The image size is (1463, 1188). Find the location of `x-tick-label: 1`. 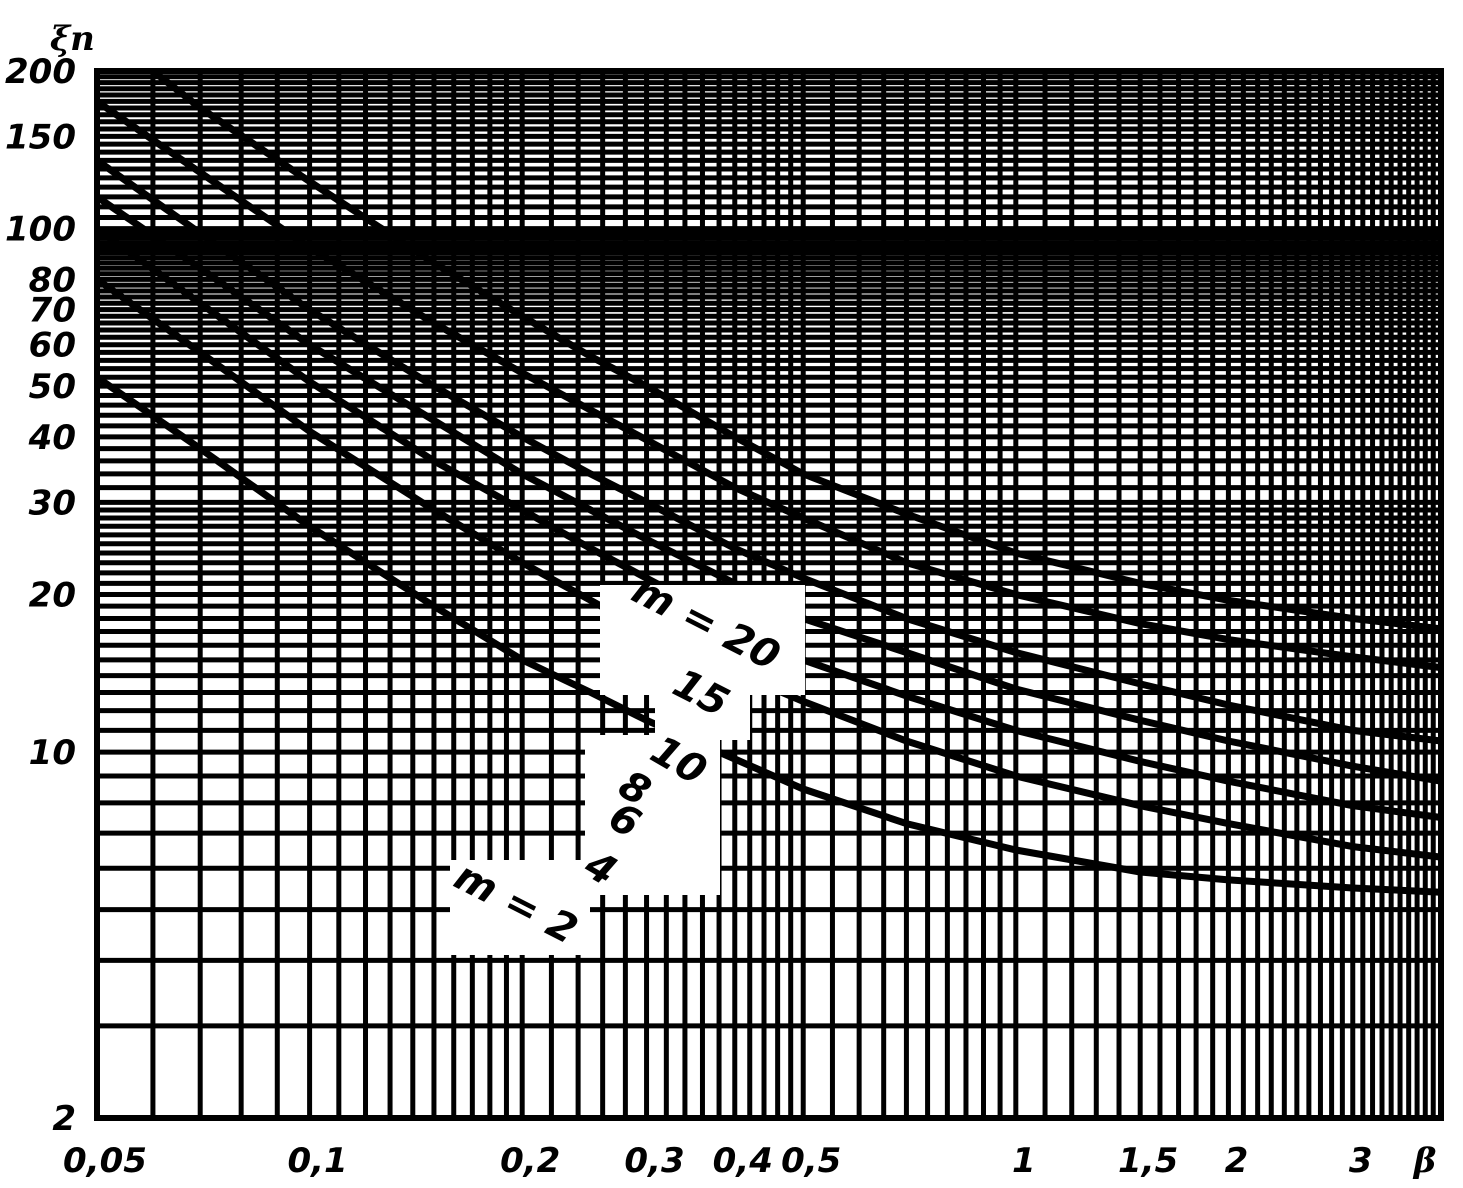

x-tick-label: 1 is located at coordinates (1024, 1161).